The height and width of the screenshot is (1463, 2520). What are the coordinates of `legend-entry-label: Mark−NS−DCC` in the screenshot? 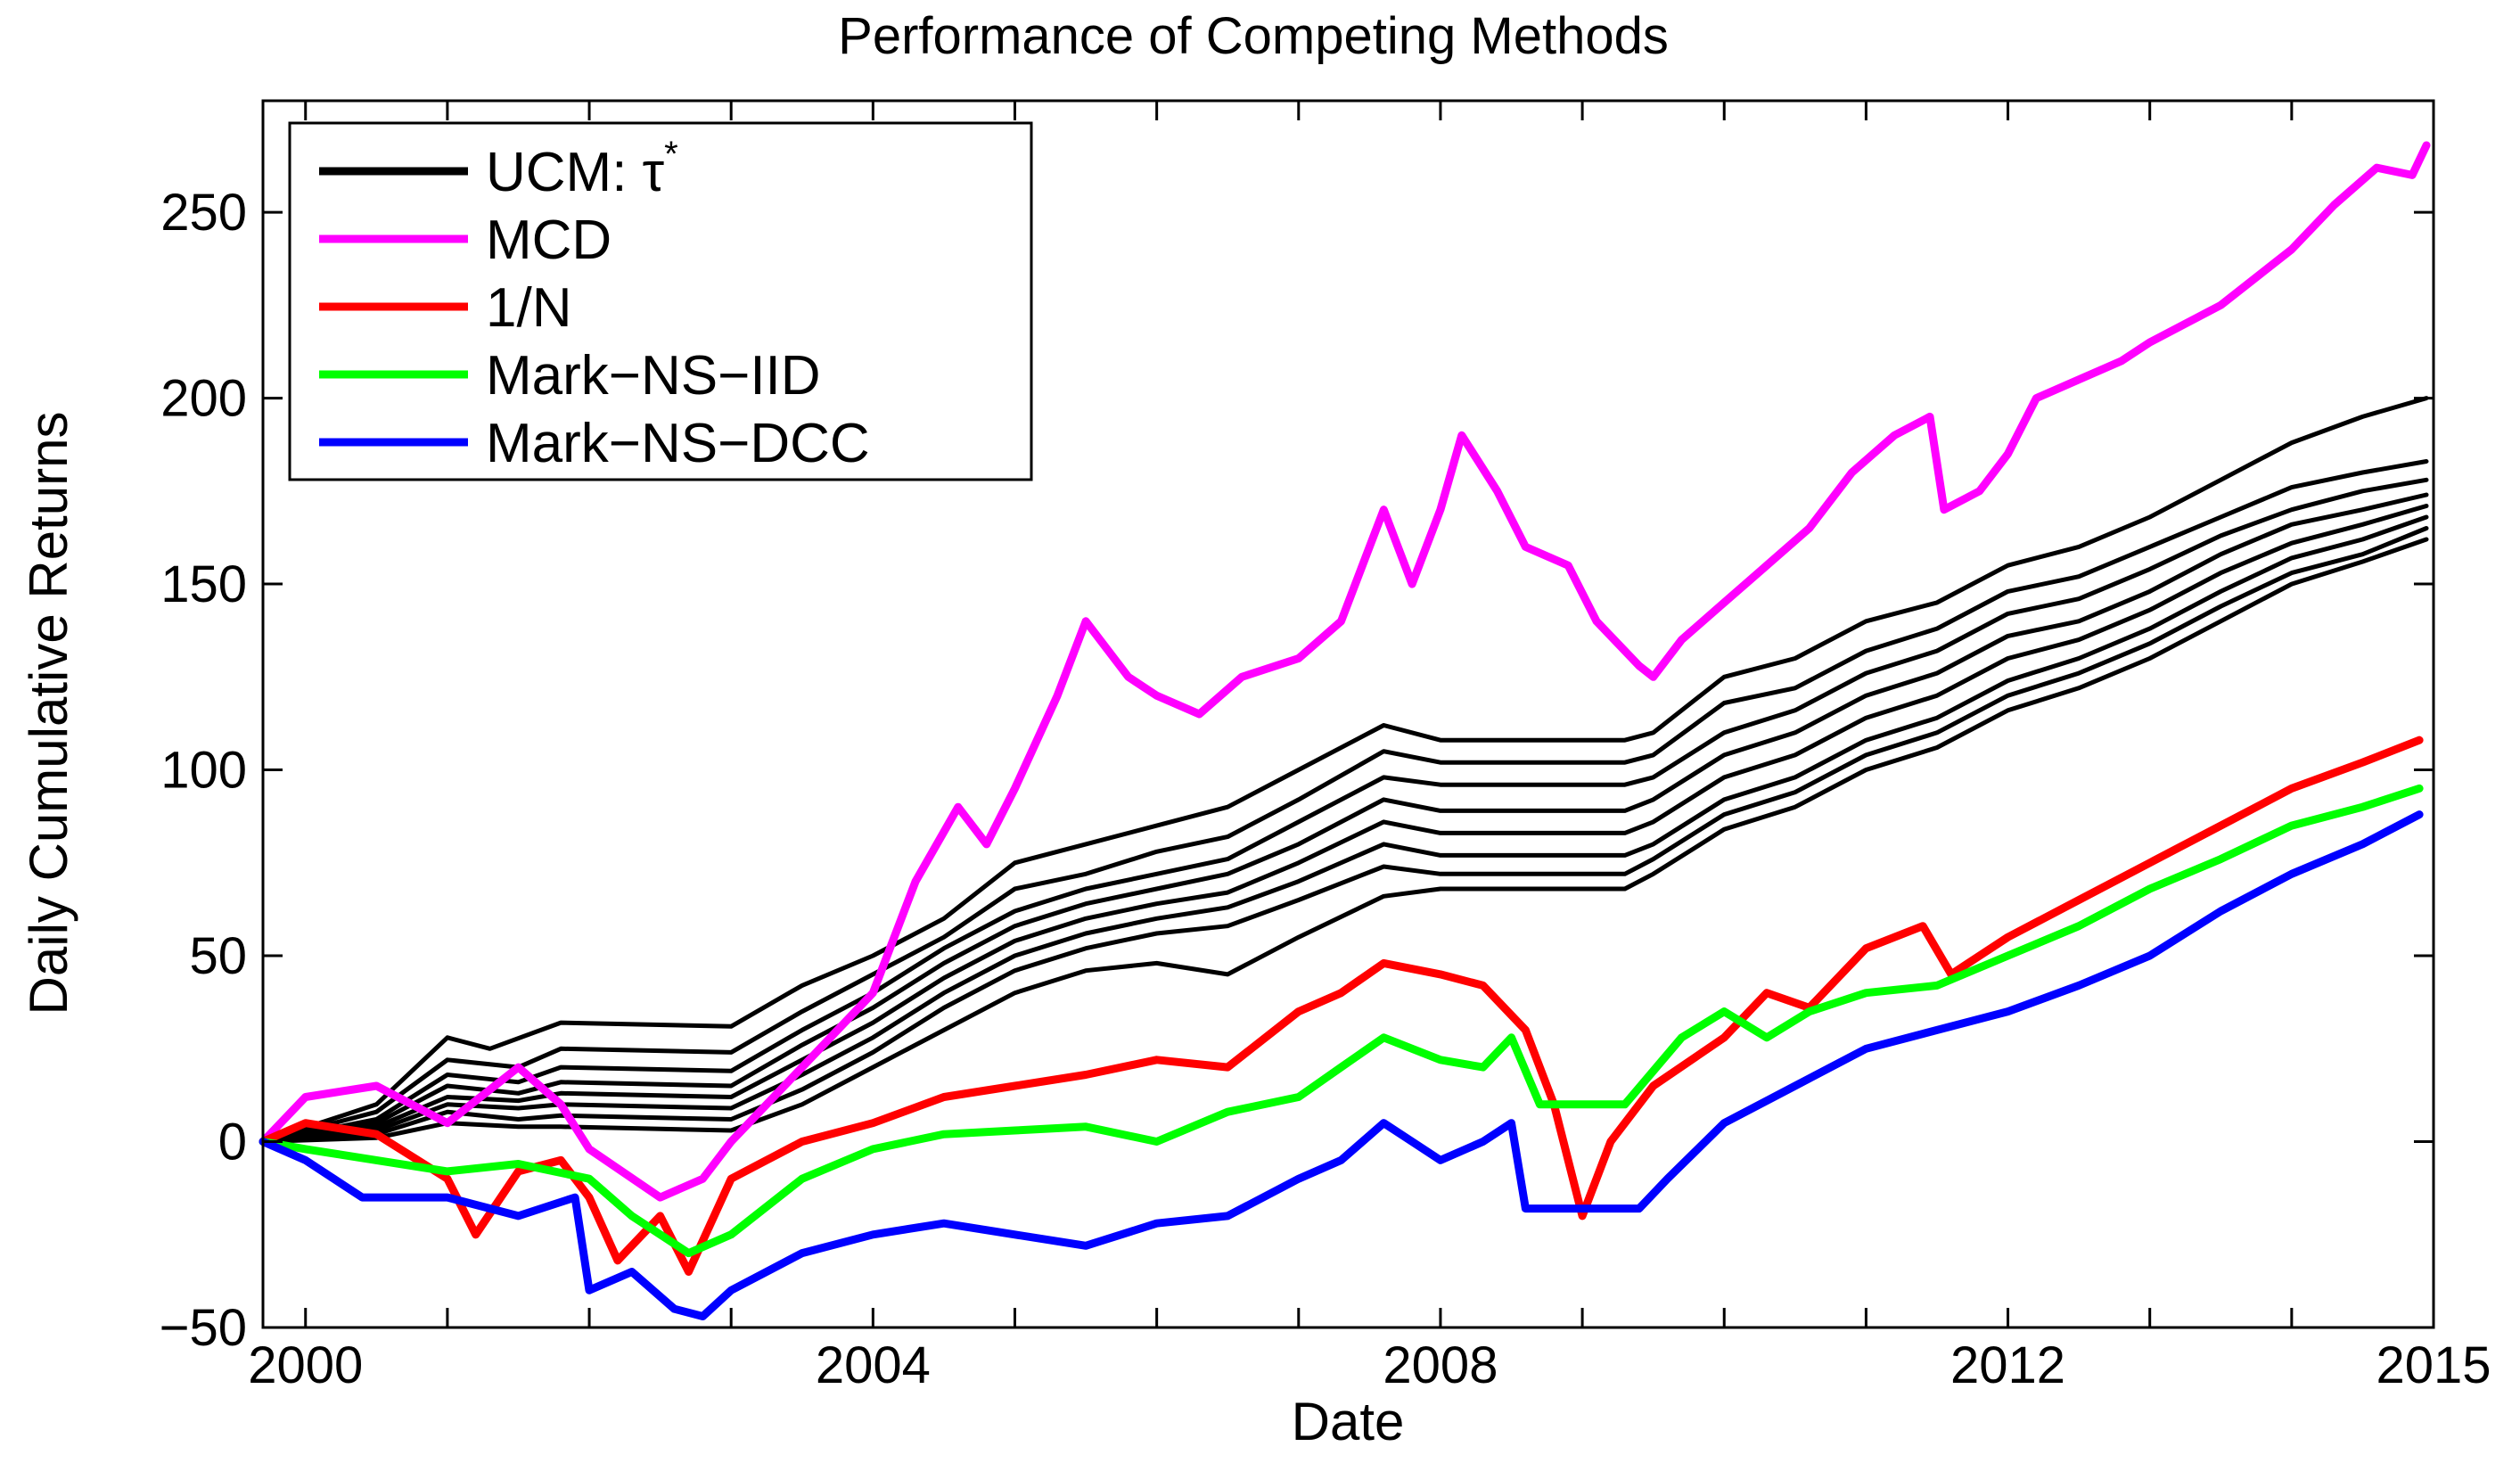 It's located at (678, 443).